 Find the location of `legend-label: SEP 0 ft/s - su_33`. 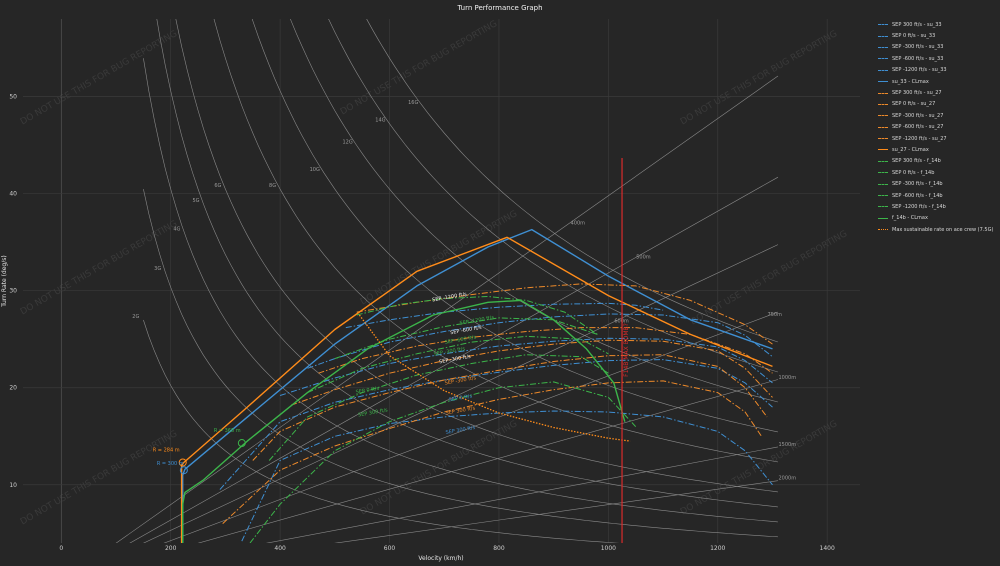

legend-label: SEP 0 ft/s - su_33 is located at coordinates (914, 36).